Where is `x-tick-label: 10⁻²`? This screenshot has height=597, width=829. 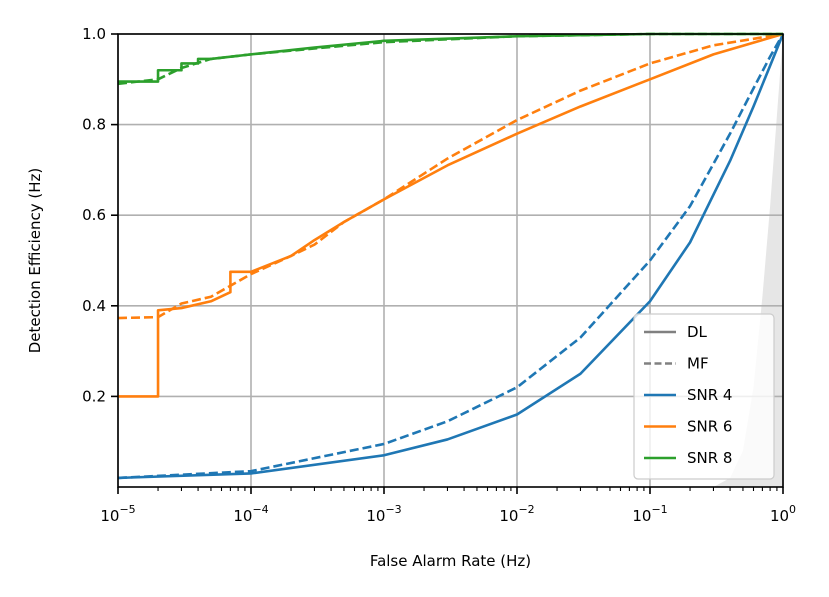
x-tick-label: 10⁻² is located at coordinates (516, 514).